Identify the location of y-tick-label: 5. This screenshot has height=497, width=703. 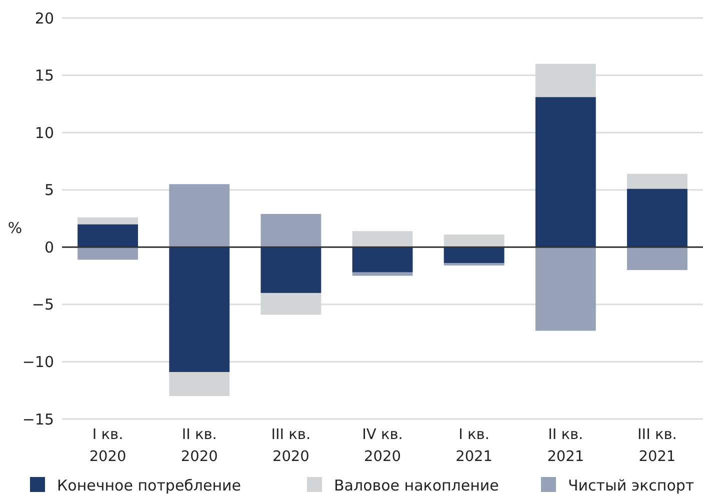
(49, 190).